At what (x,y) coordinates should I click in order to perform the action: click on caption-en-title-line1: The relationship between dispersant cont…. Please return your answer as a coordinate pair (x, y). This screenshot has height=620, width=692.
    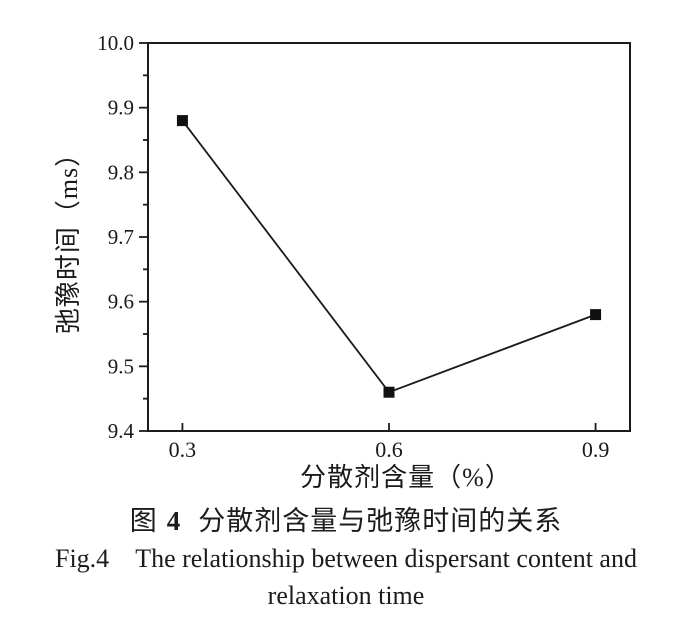
    Looking at the image, I should click on (386, 558).